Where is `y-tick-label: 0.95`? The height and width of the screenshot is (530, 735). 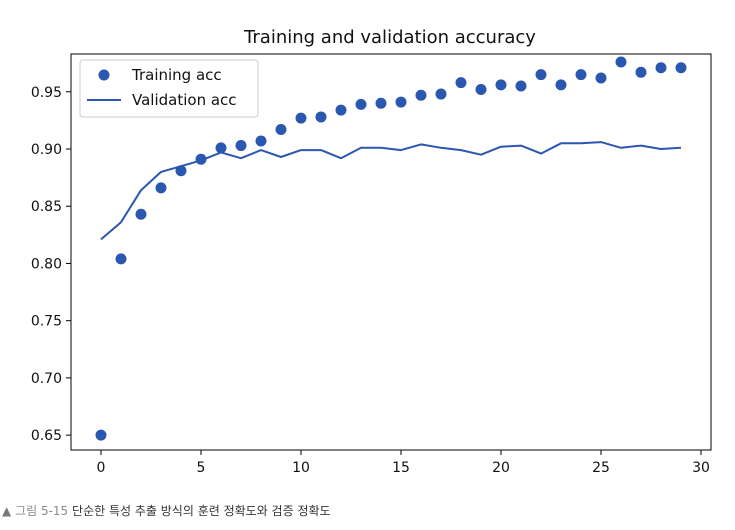
y-tick-label: 0.95 is located at coordinates (46, 93).